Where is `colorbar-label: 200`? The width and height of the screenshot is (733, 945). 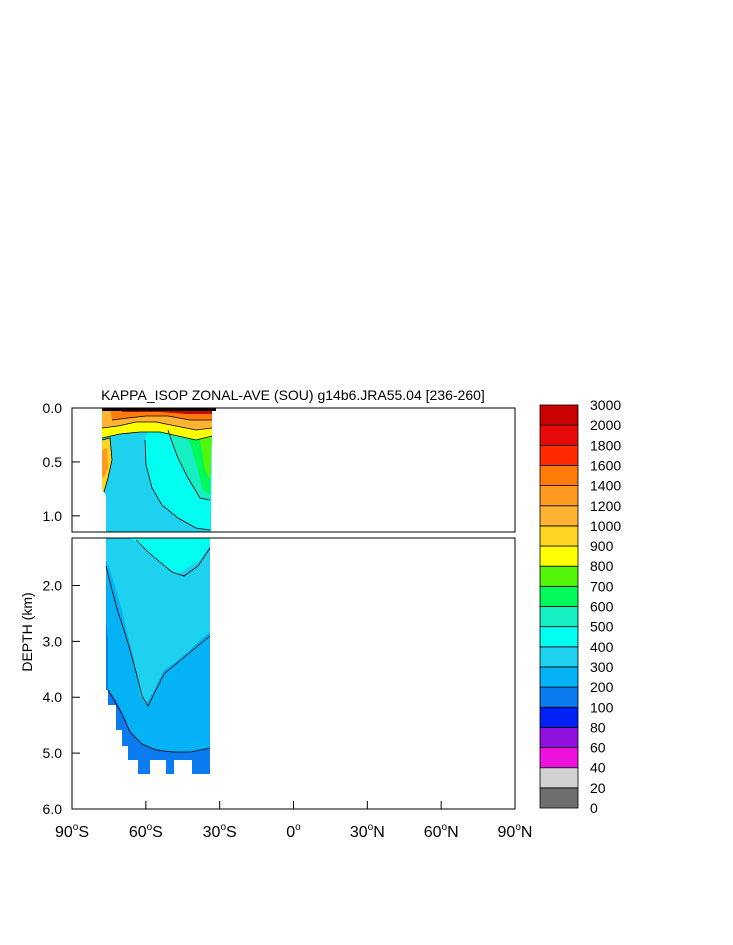
colorbar-label: 200 is located at coordinates (602, 687).